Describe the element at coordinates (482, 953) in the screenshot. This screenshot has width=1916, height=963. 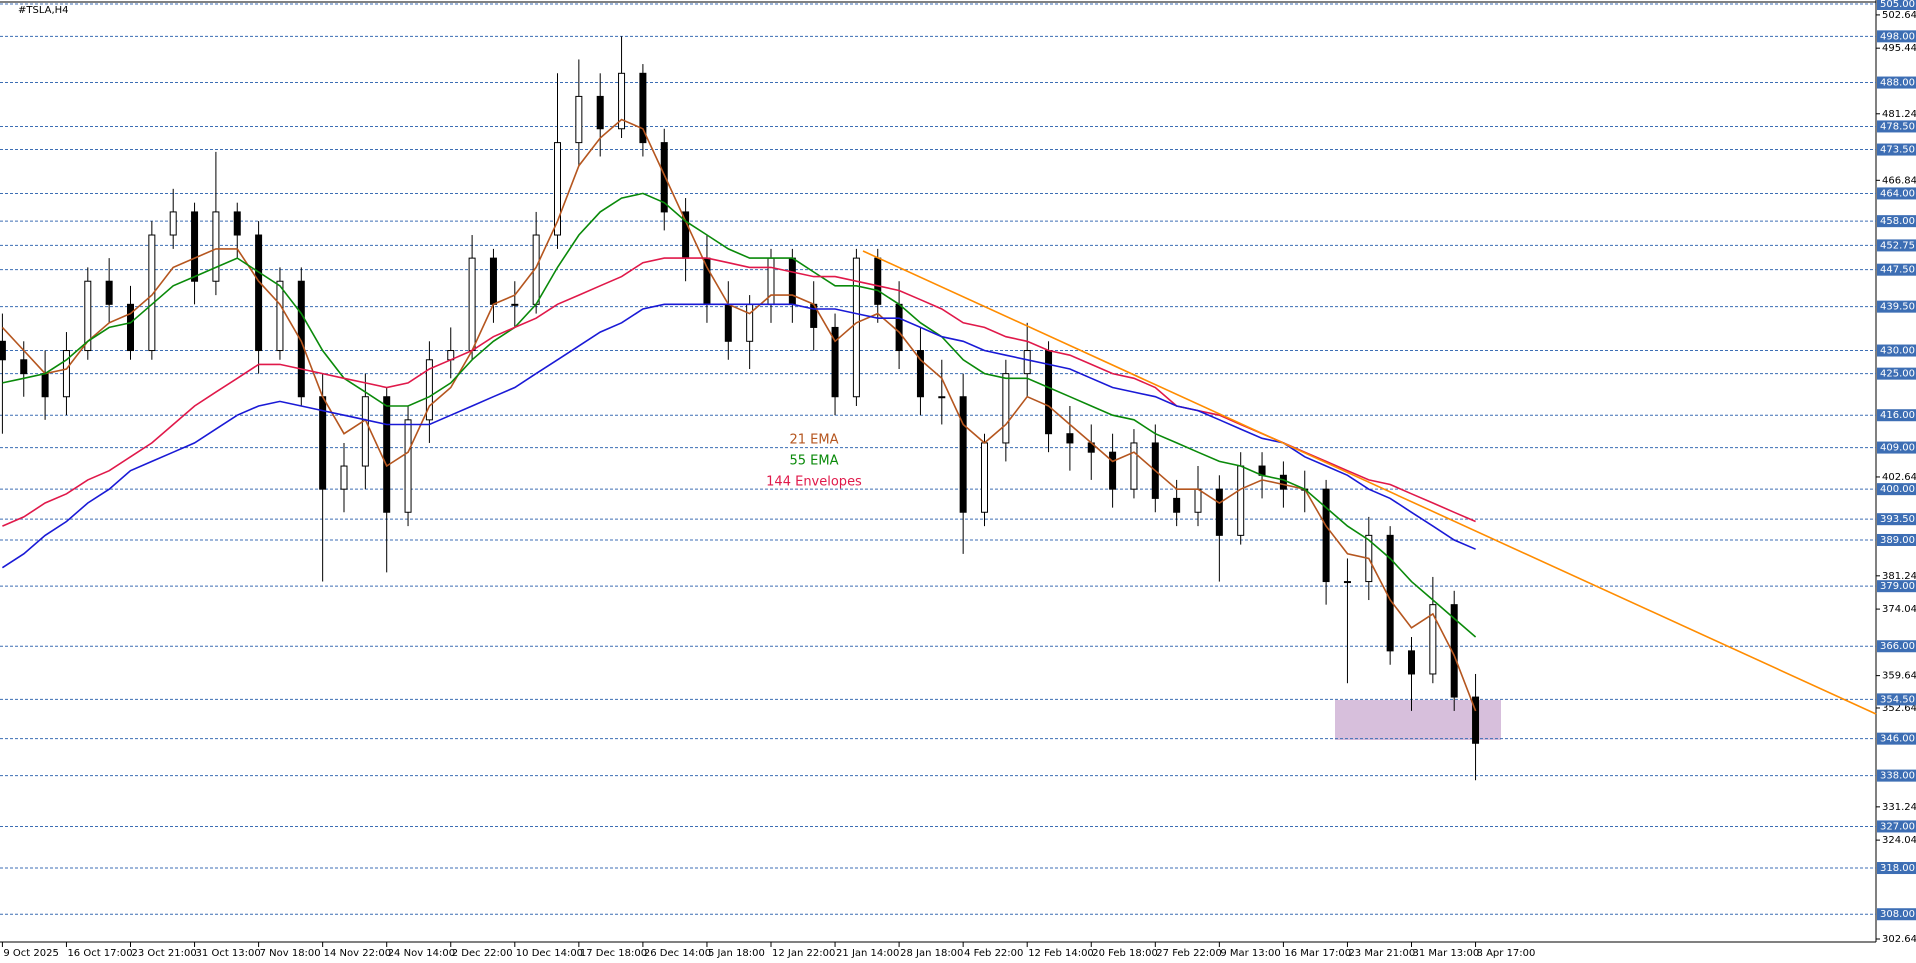
I see `x-tick-label: 2 Dec 22:00` at that location.